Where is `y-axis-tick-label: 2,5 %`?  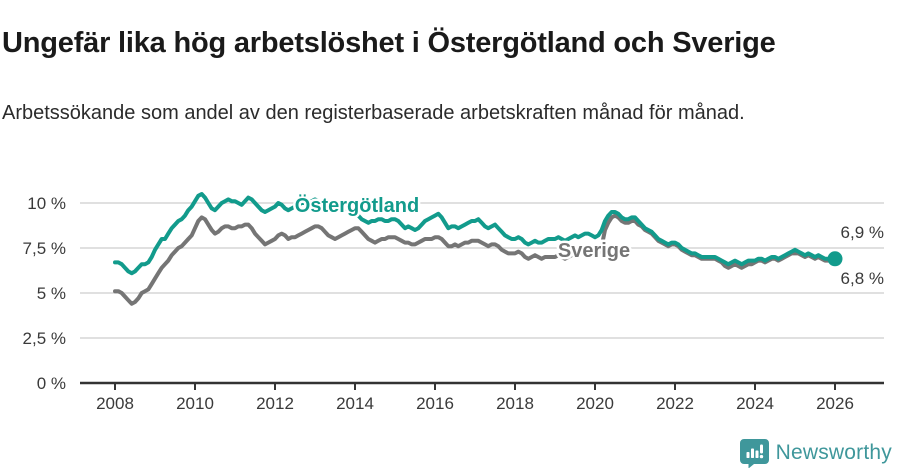
y-axis-tick-label: 2,5 % is located at coordinates (44, 338).